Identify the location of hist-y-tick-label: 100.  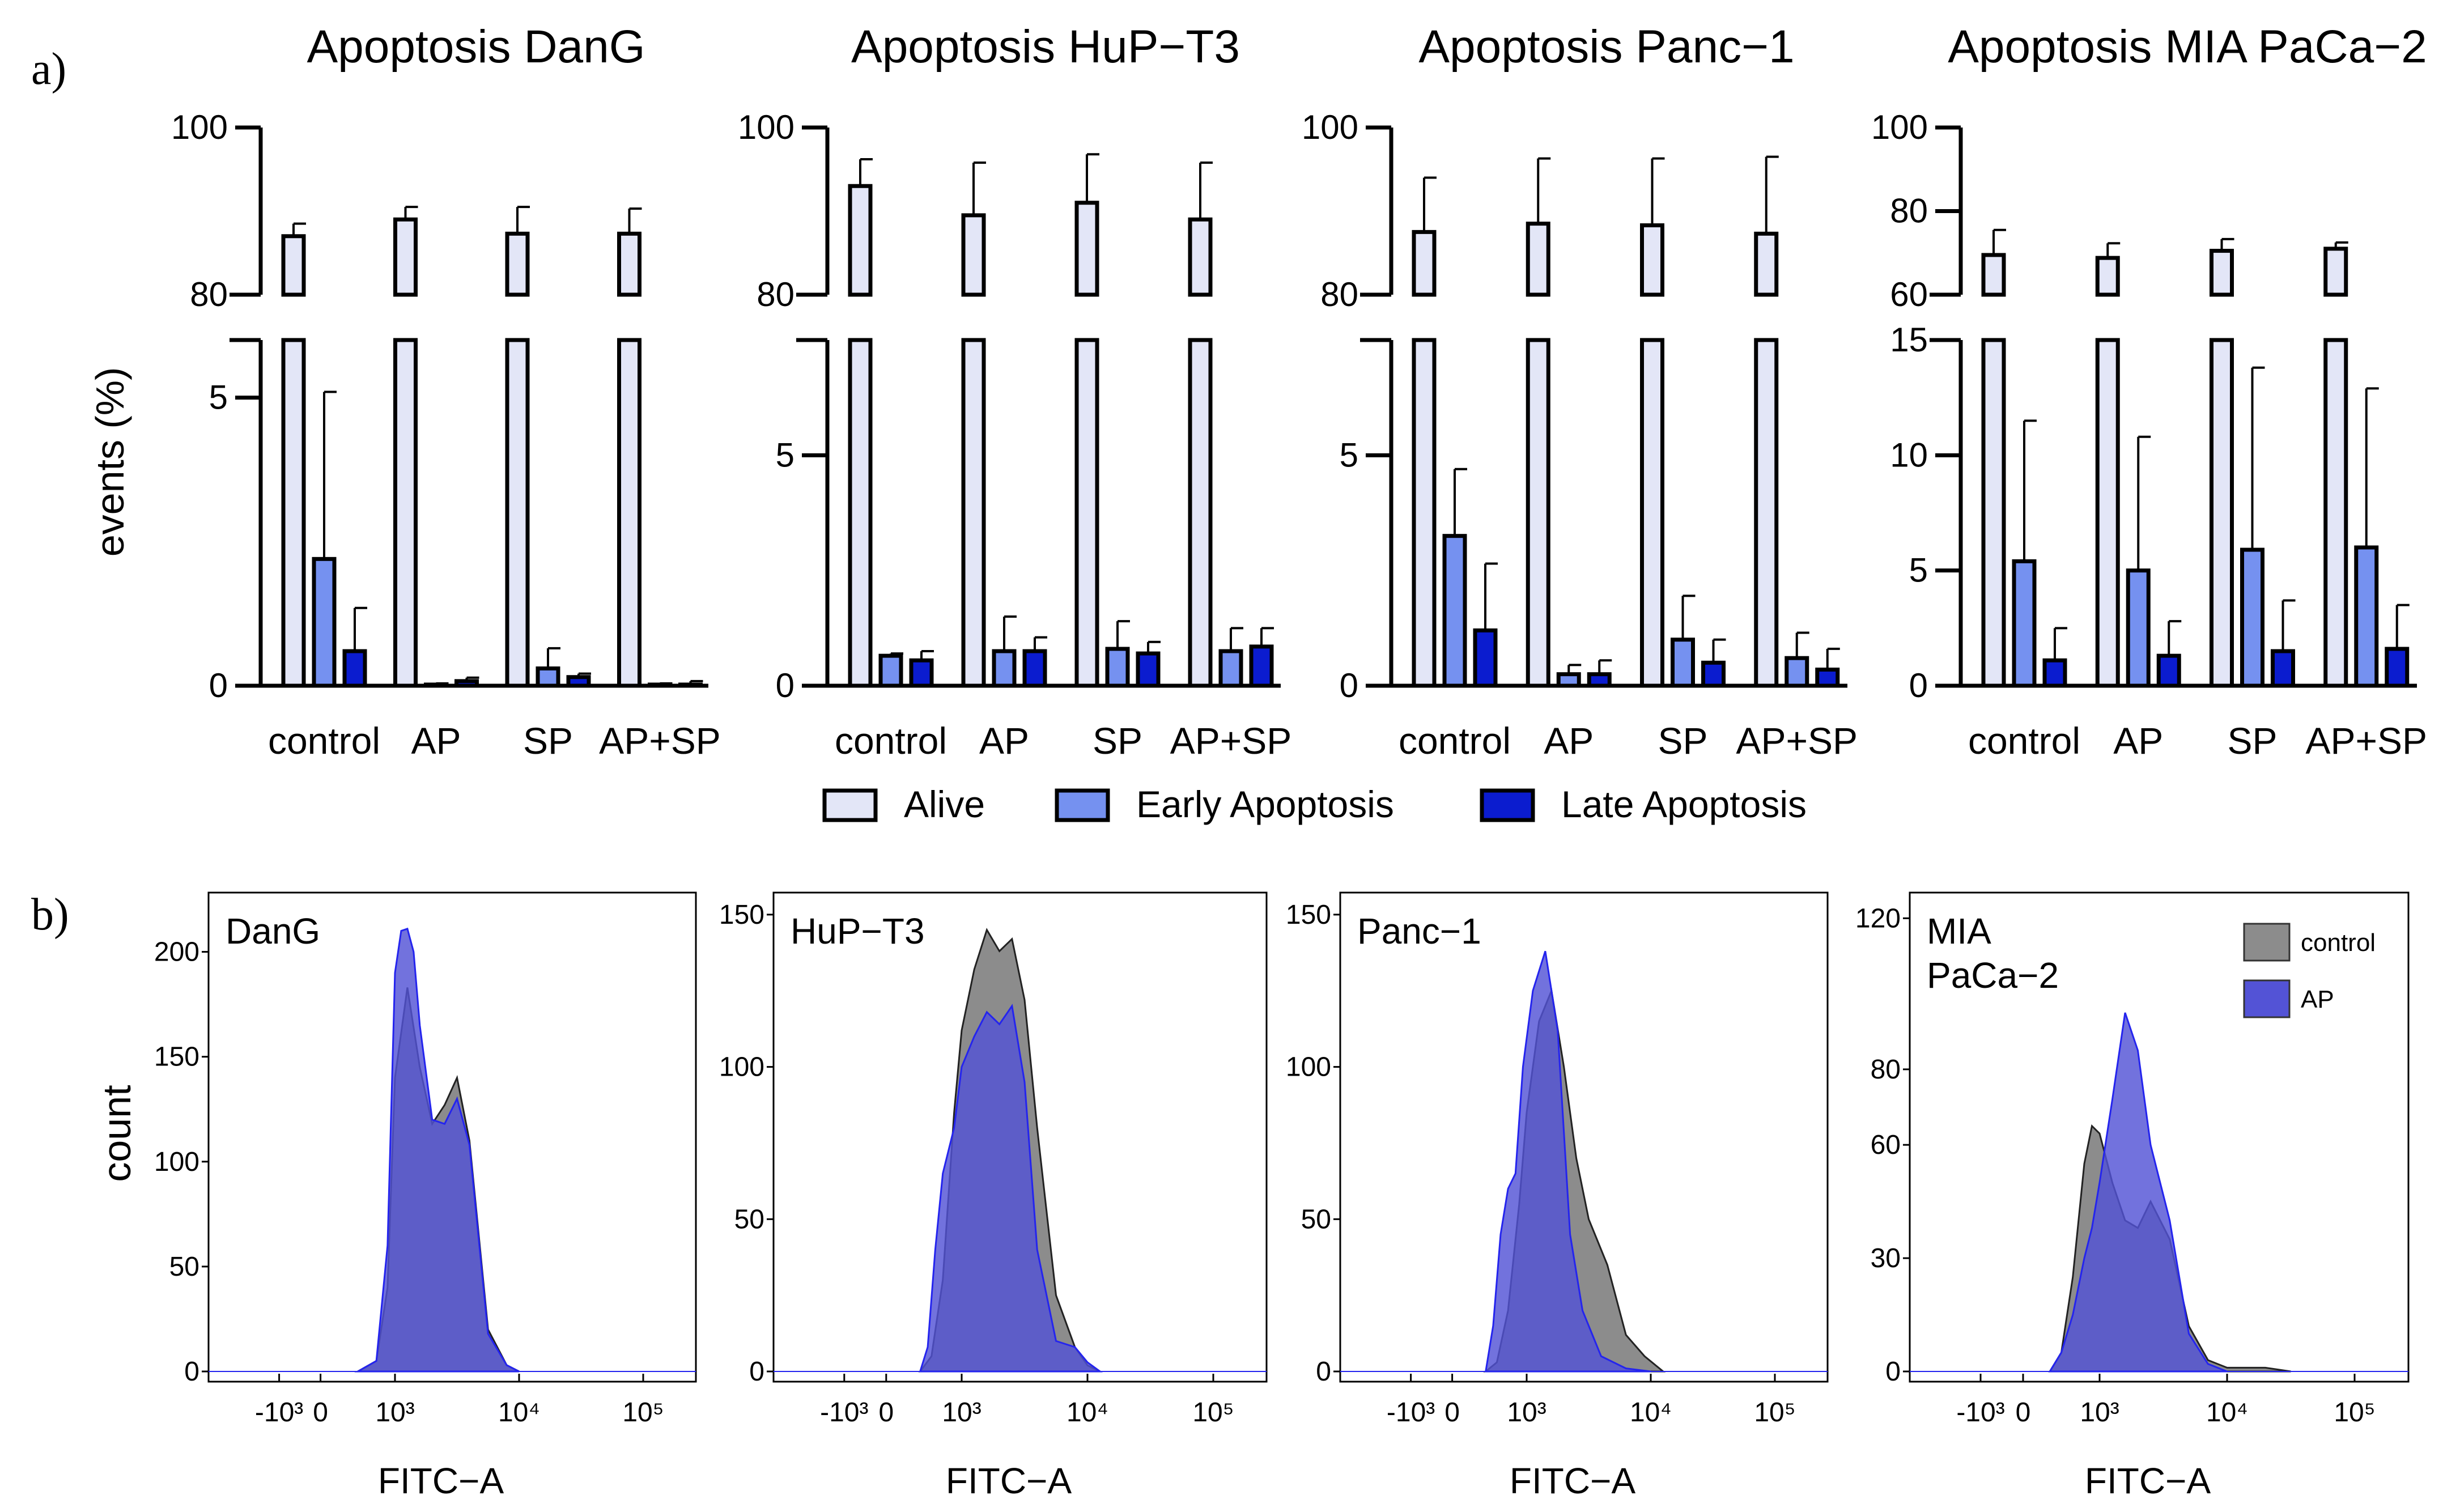
(176, 1162).